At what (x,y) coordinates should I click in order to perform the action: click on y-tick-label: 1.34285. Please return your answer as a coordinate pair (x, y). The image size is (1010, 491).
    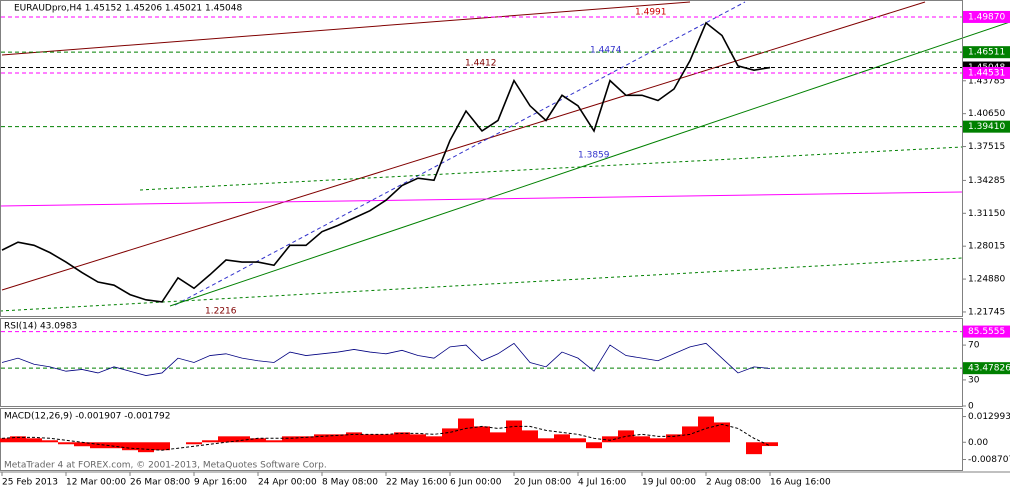
    Looking at the image, I should click on (986, 181).